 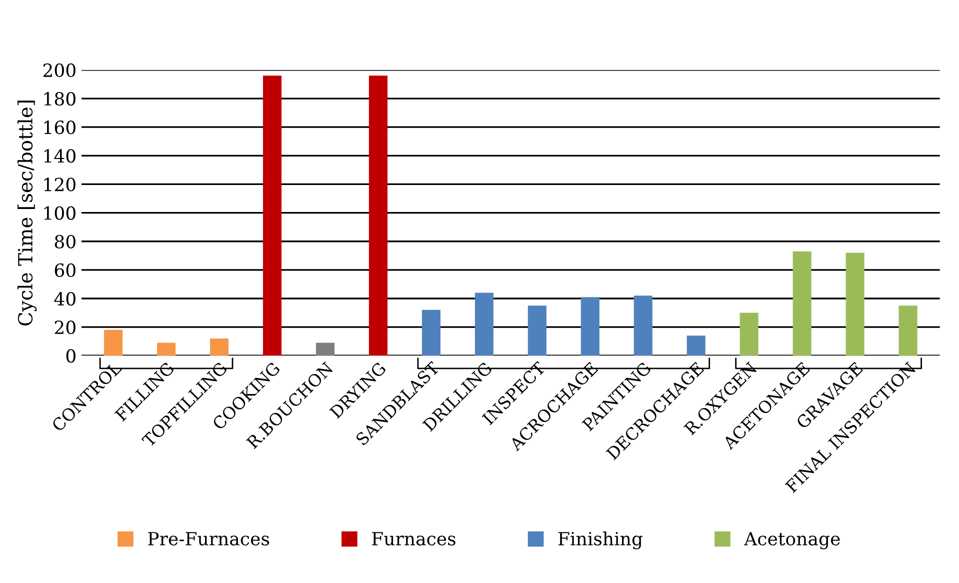 I want to click on y-tick-label: 80, so click(x=65, y=241).